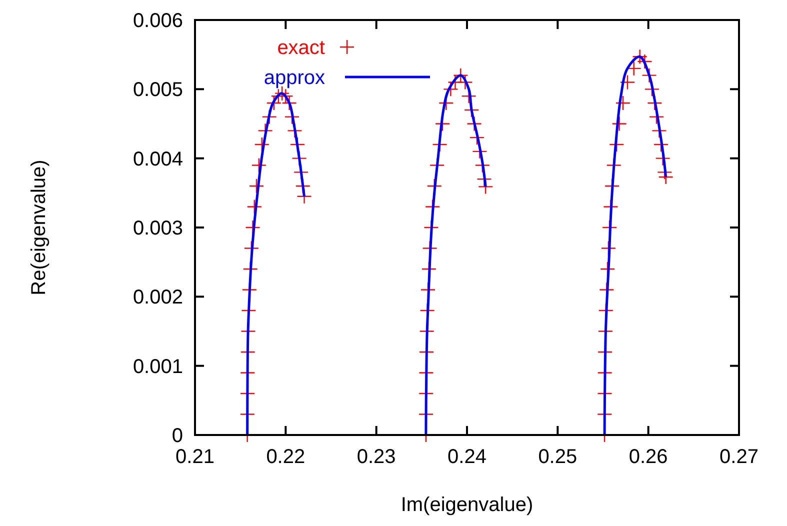  What do you see at coordinates (467, 505) in the screenshot?
I see `x-axis-title: Im(eigenvalue)` at bounding box center [467, 505].